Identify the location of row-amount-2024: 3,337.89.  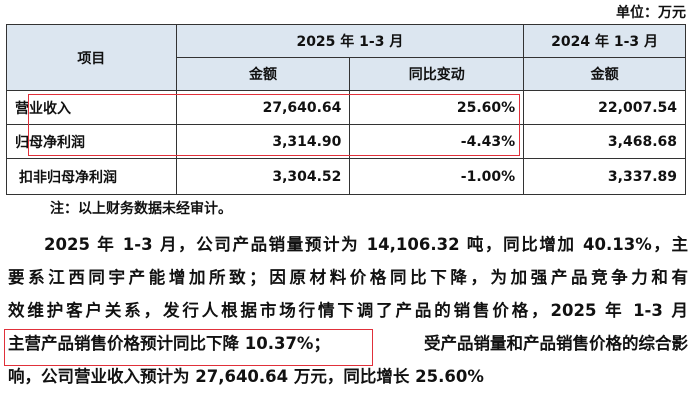
(604, 176).